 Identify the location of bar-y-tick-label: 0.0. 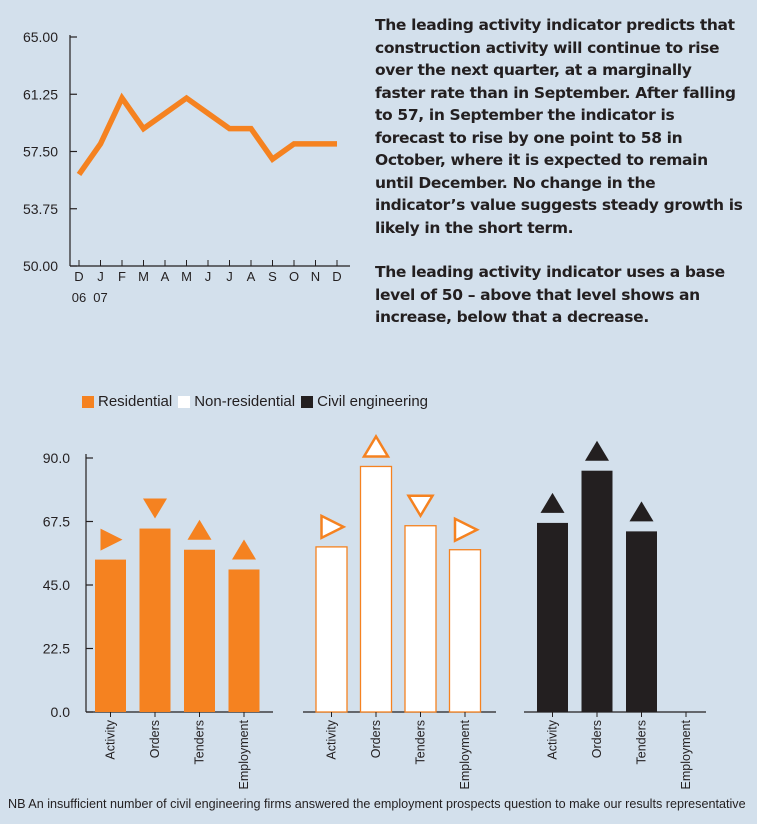
(61, 712).